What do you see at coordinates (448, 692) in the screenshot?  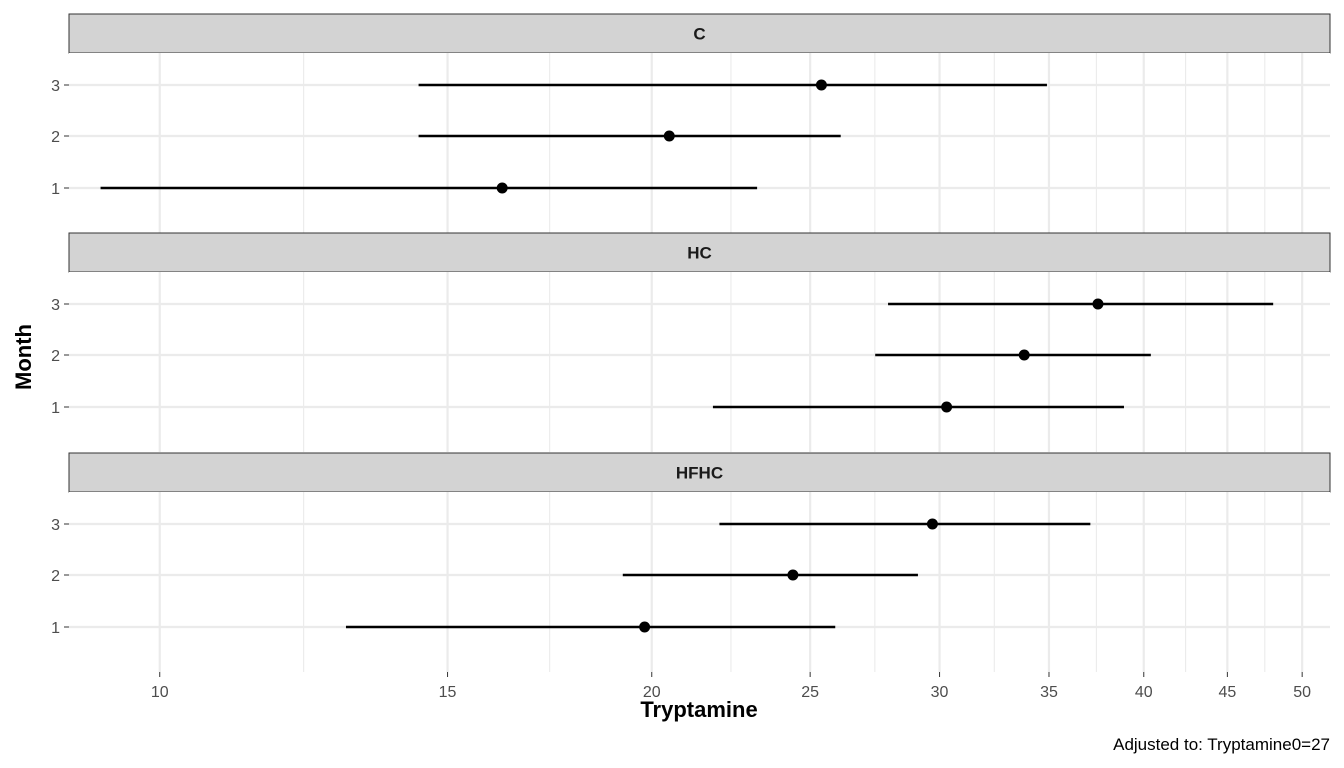 I see `x-tick-label: 15` at bounding box center [448, 692].